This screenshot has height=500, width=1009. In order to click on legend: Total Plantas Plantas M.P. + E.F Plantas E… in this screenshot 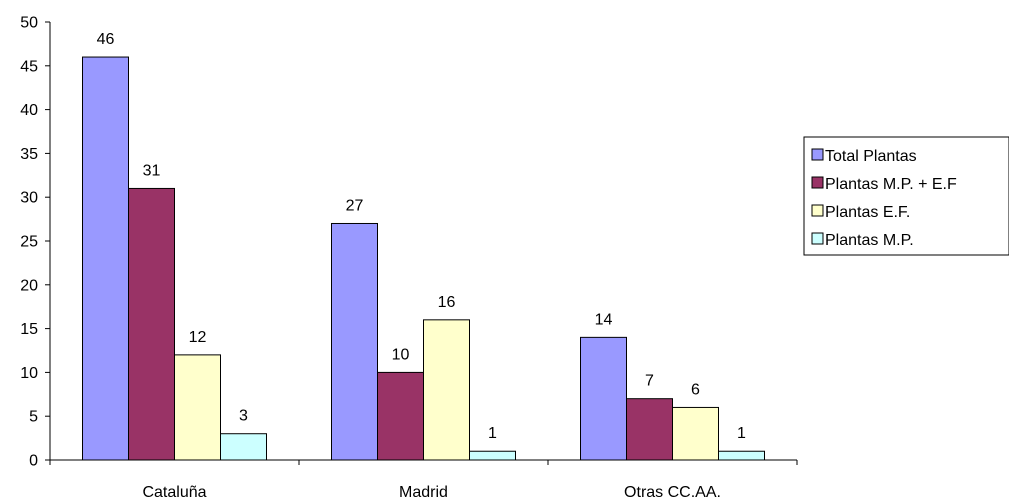, I will do `click(906, 196)`.